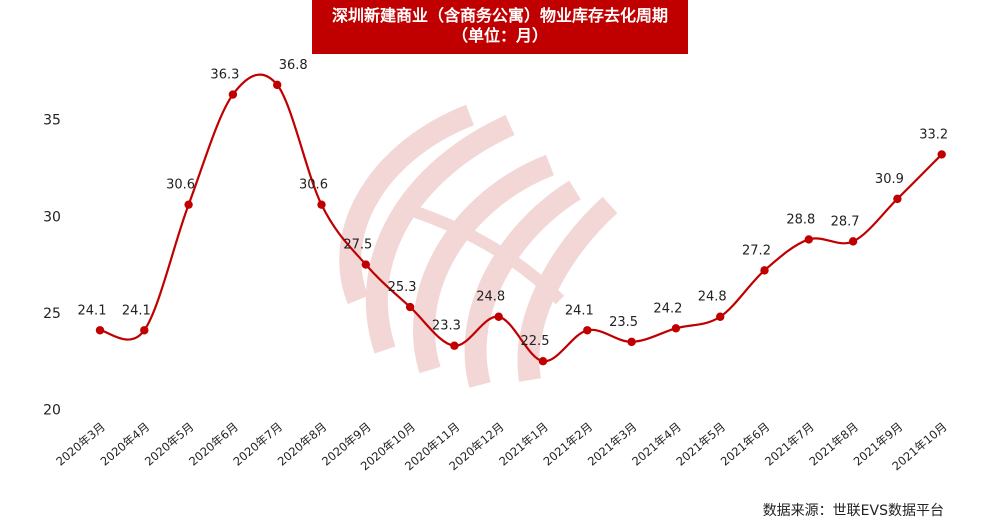 The image size is (1000, 531). I want to click on chart-title: 深圳新建商业（含商务公寓）物业库存去化周期, so click(499, 15).